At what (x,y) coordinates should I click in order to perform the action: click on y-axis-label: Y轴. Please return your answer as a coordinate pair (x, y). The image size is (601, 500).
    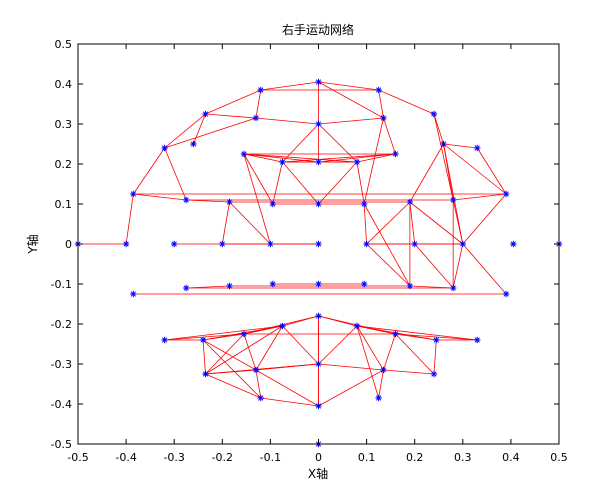
    Looking at the image, I should click on (32, 244).